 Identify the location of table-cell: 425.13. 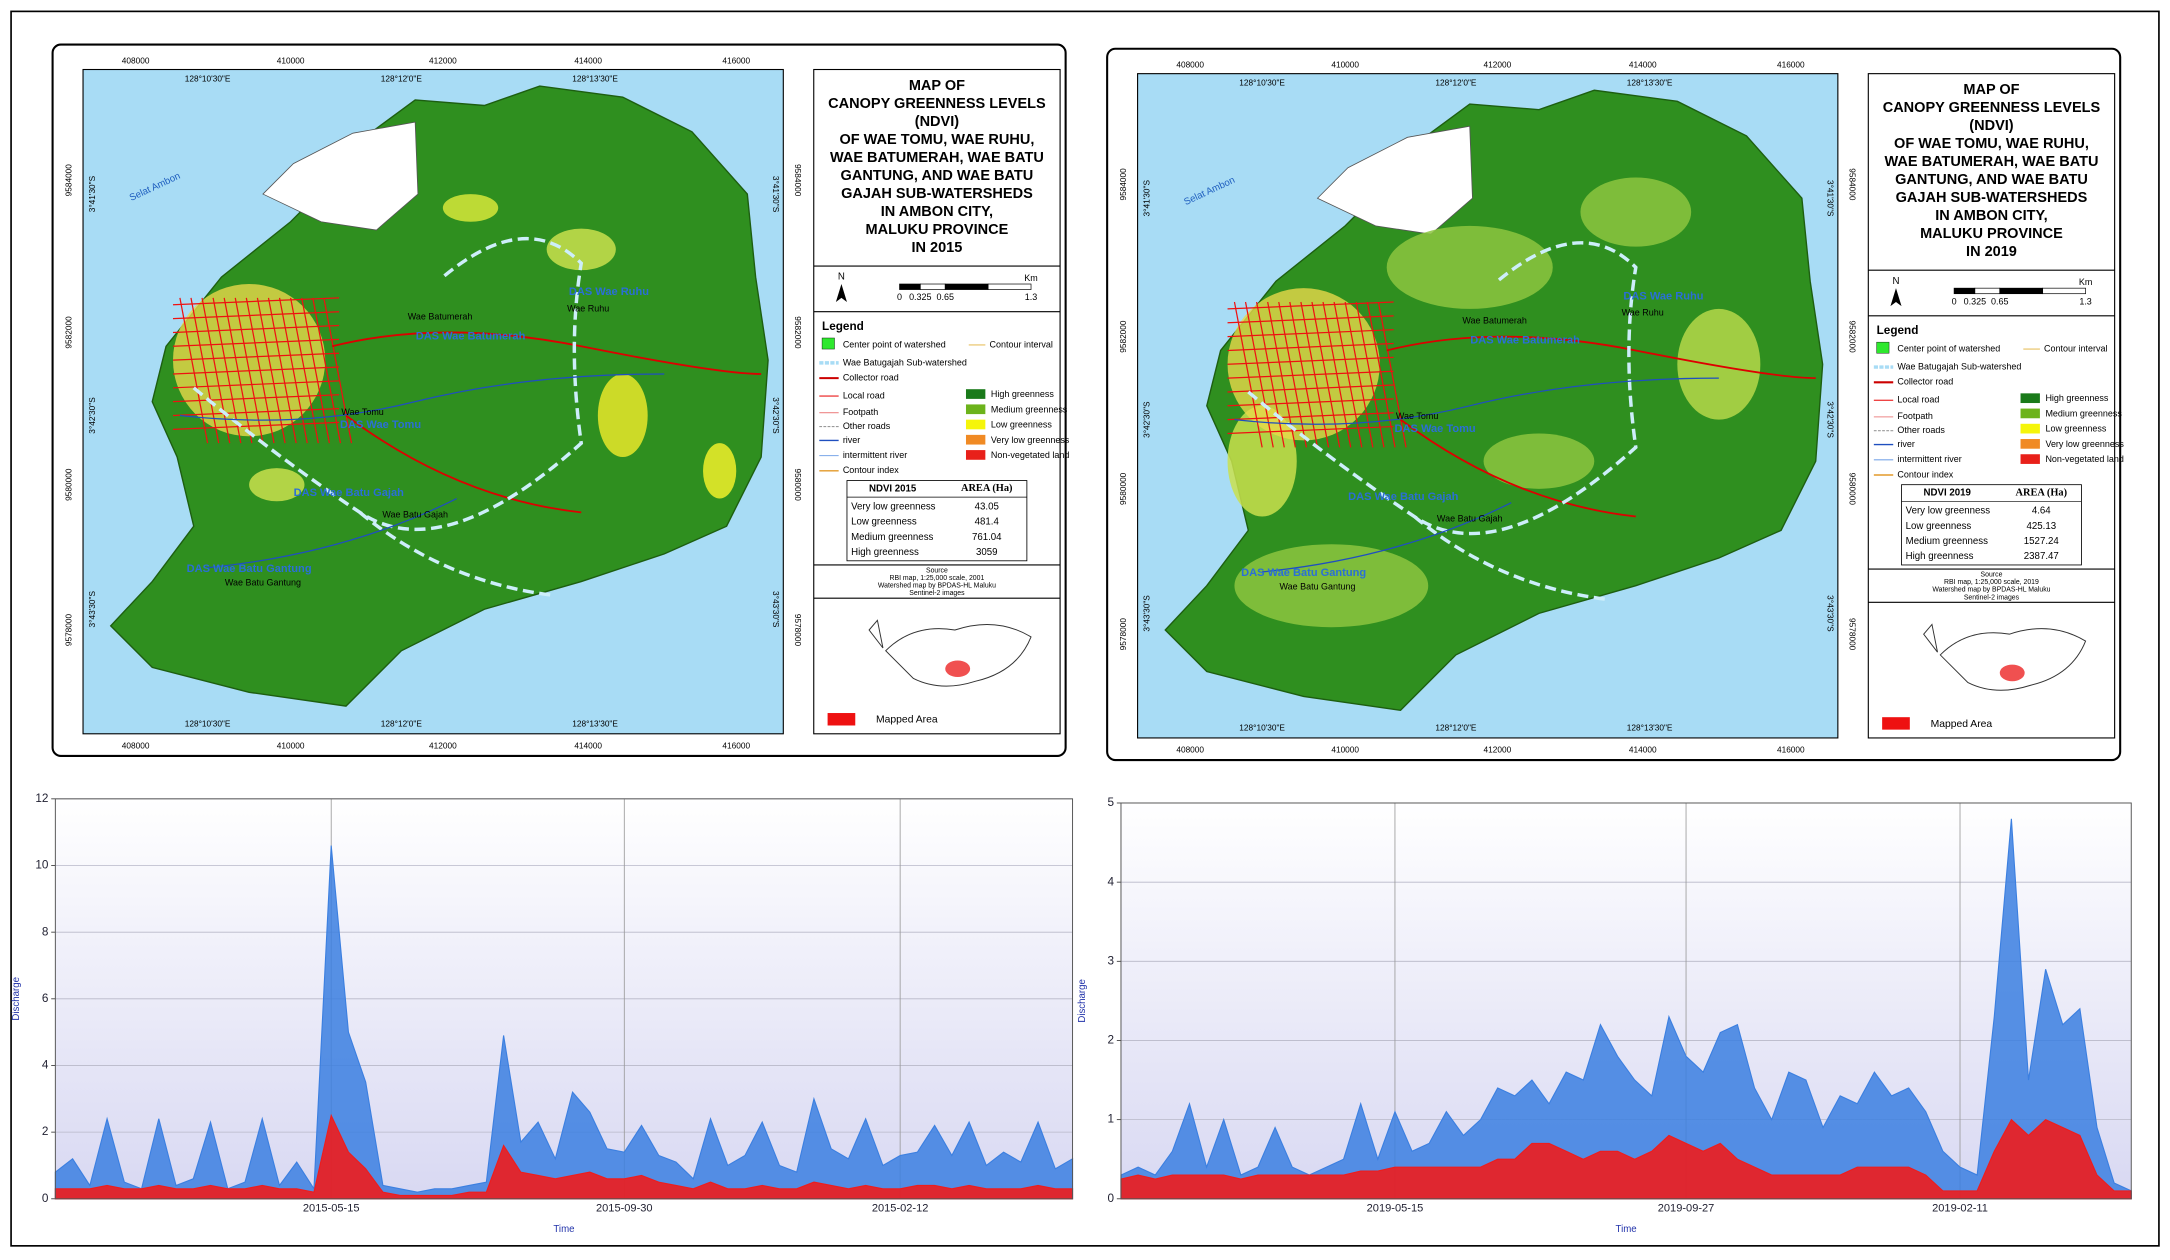
(2041, 526).